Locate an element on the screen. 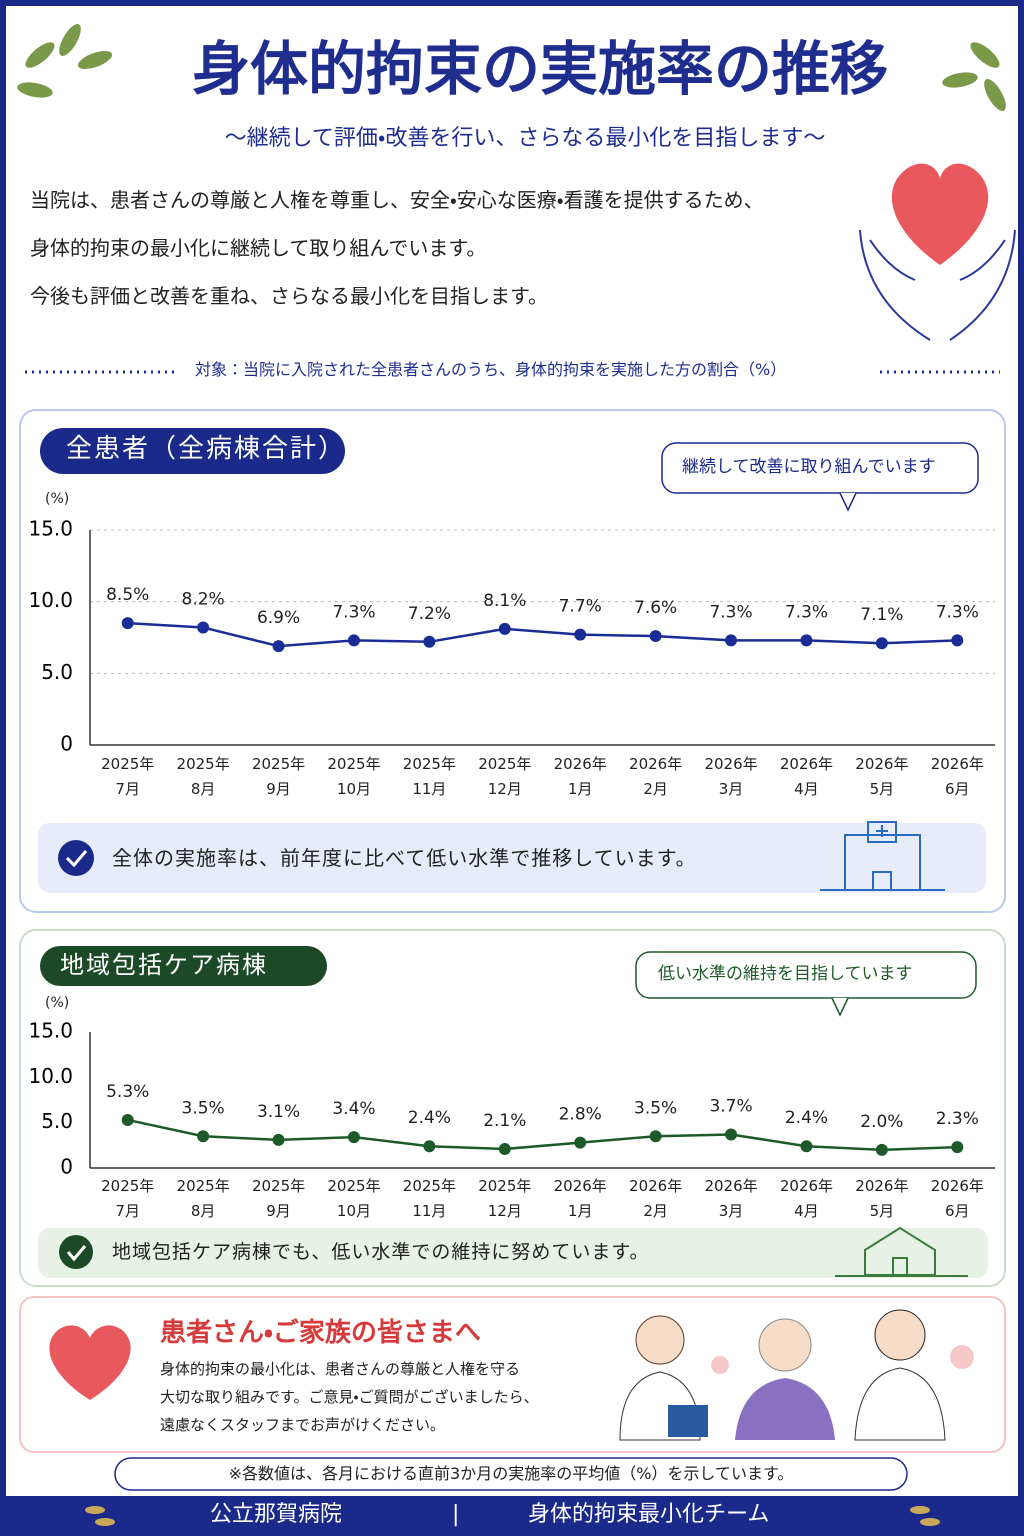 The width and height of the screenshot is (1024, 1536). footnote-box is located at coordinates (511, 1474).